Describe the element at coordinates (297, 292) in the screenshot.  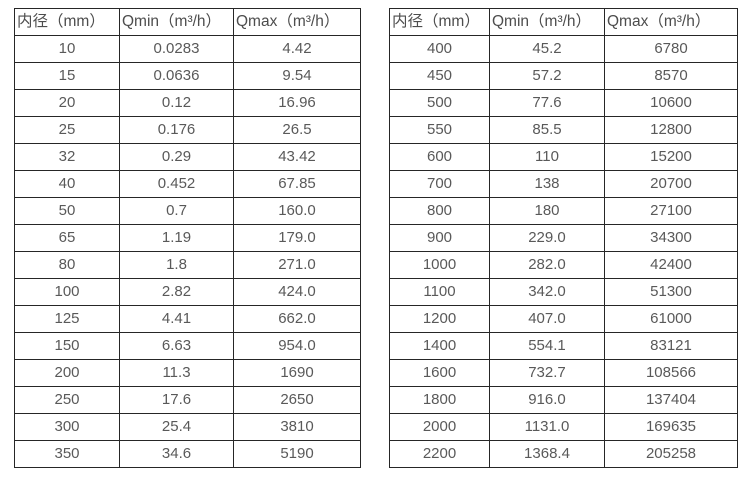
I see `table-cell: 424.0` at that location.